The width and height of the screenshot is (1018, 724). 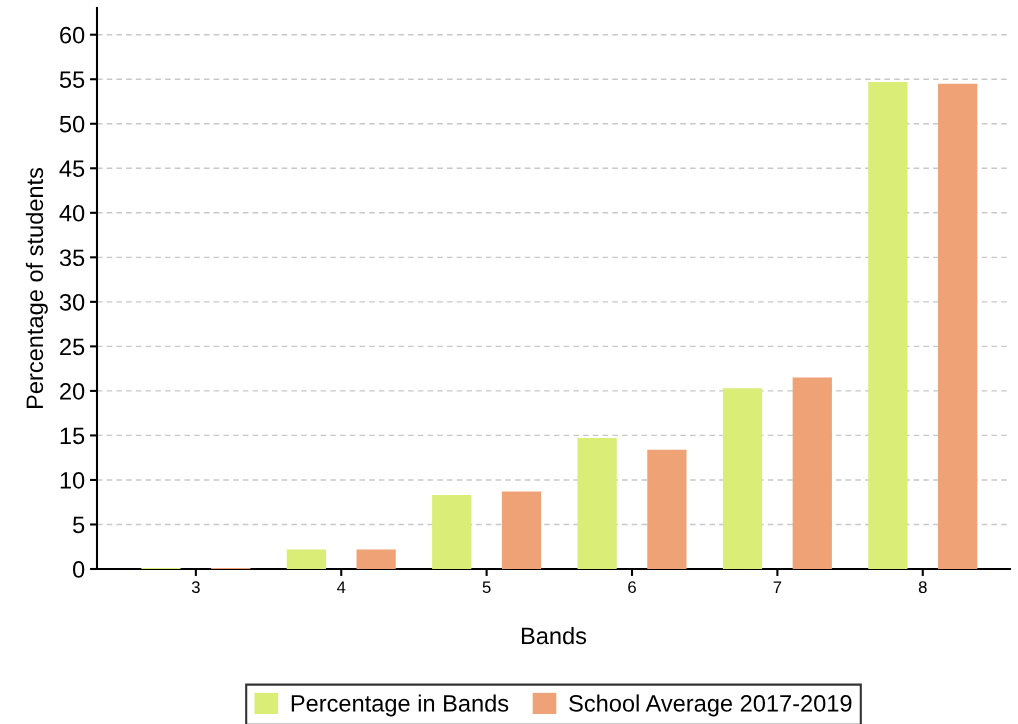 I want to click on y-tick-label: 25, so click(x=72, y=347).